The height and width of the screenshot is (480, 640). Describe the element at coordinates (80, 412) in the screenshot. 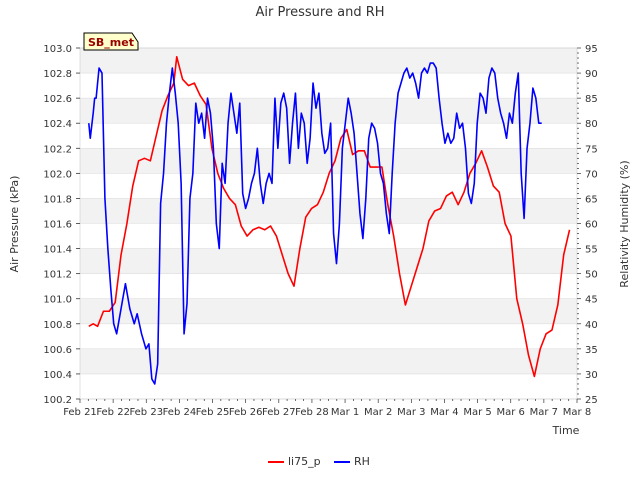

I see `x-tick-label: Feb 21` at that location.